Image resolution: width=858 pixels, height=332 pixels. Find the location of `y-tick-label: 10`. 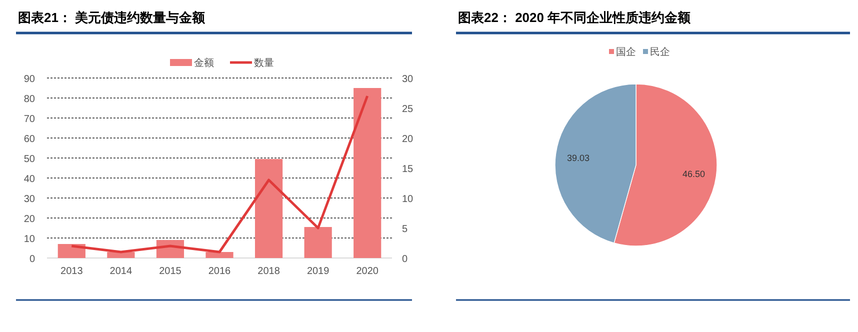

y-tick-label: 10 is located at coordinates (30, 239).